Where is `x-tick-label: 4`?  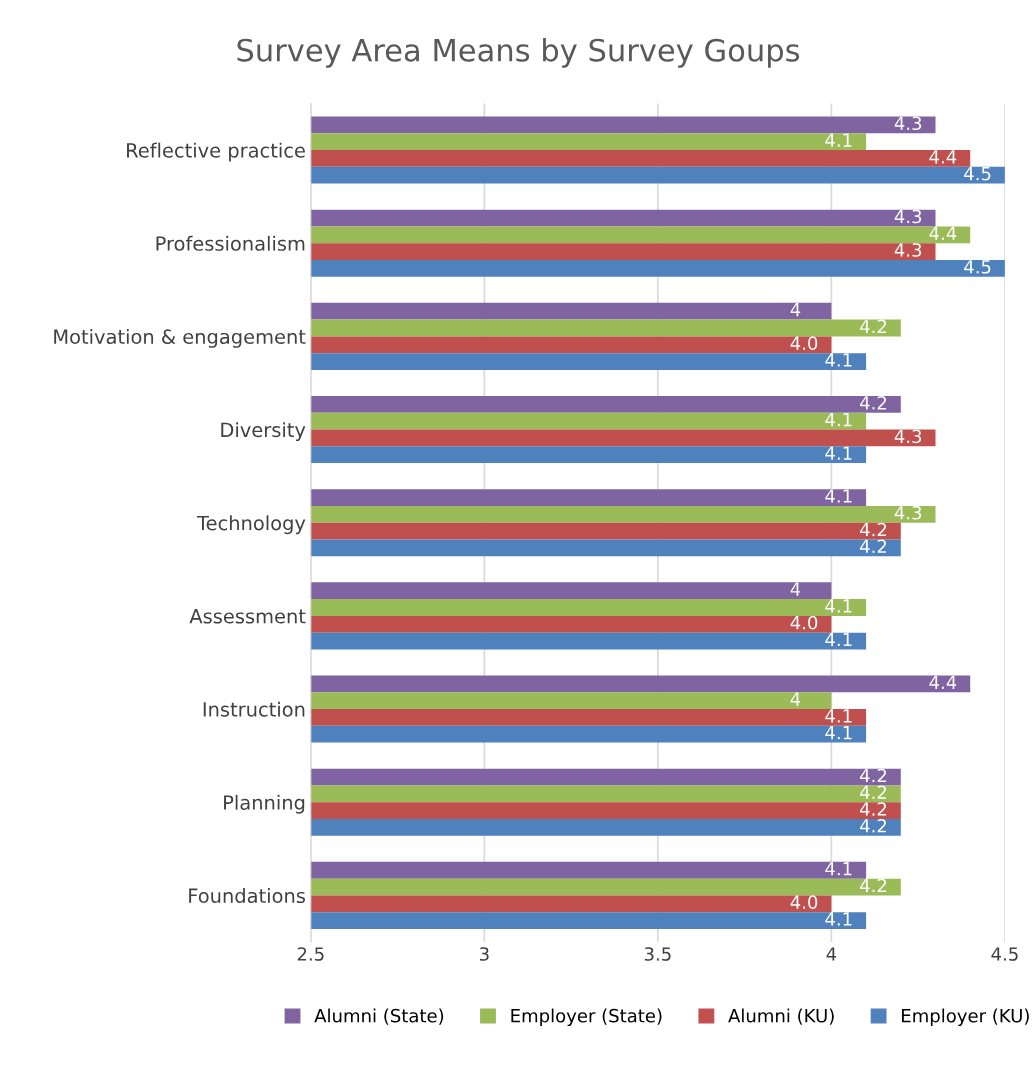 x-tick-label: 4 is located at coordinates (831, 954).